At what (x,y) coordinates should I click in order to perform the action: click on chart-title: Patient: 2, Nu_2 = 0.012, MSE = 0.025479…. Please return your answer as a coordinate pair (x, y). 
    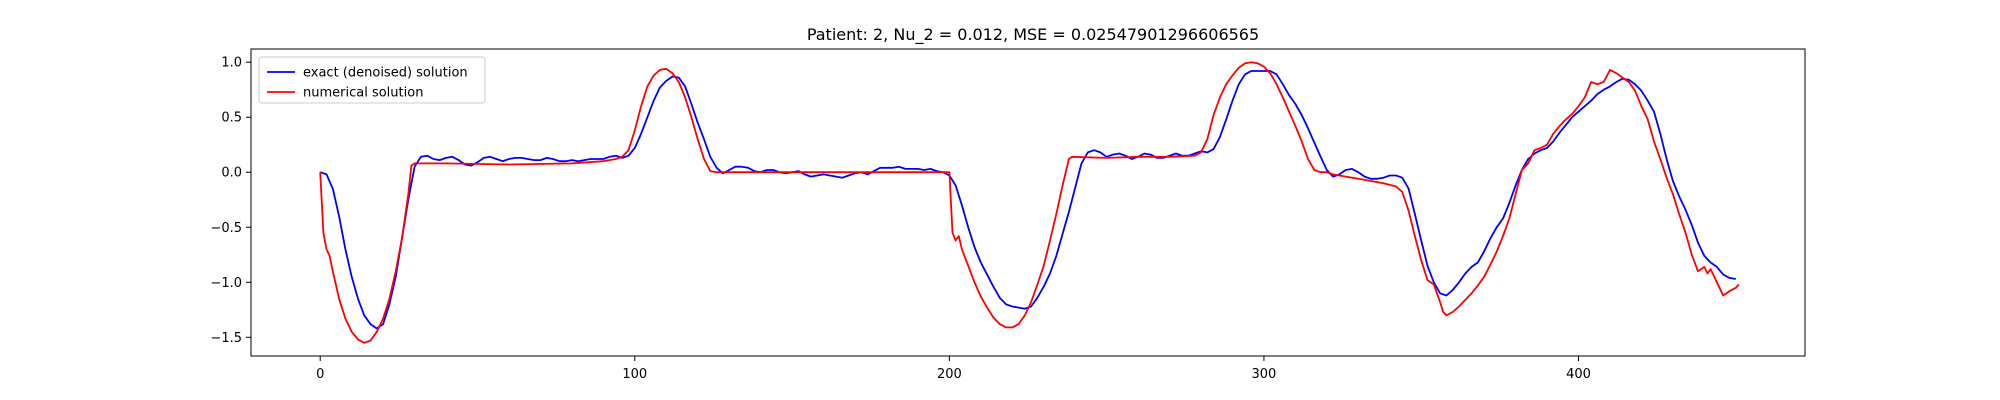
    Looking at the image, I should click on (1033, 35).